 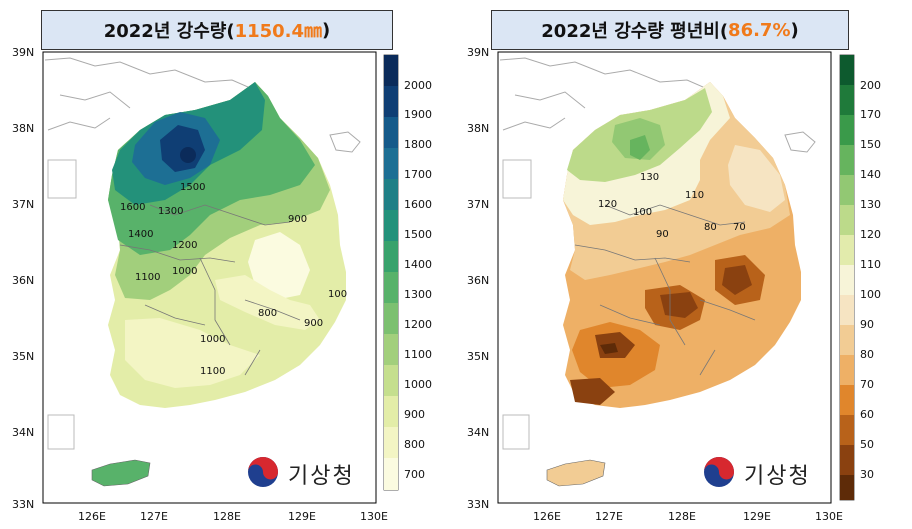 What do you see at coordinates (170, 211) in the screenshot?
I see `contour-label: 1300` at bounding box center [170, 211].